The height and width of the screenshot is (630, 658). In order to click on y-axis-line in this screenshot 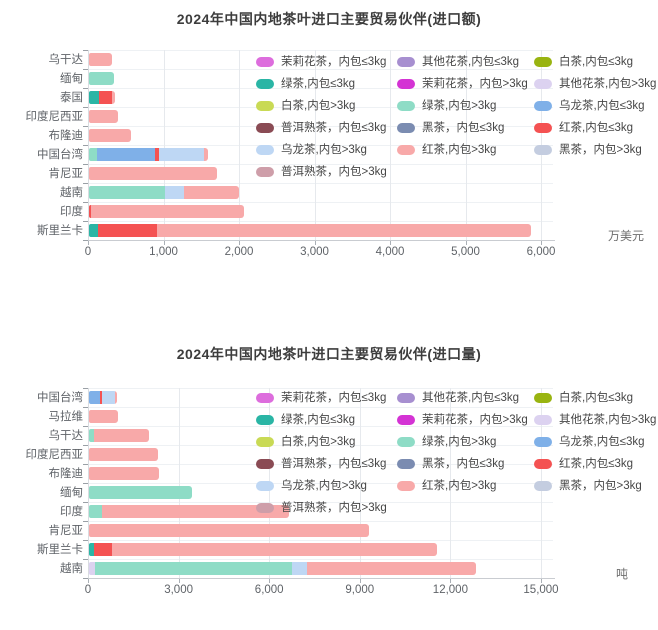, I will do `click(88, 145)`.